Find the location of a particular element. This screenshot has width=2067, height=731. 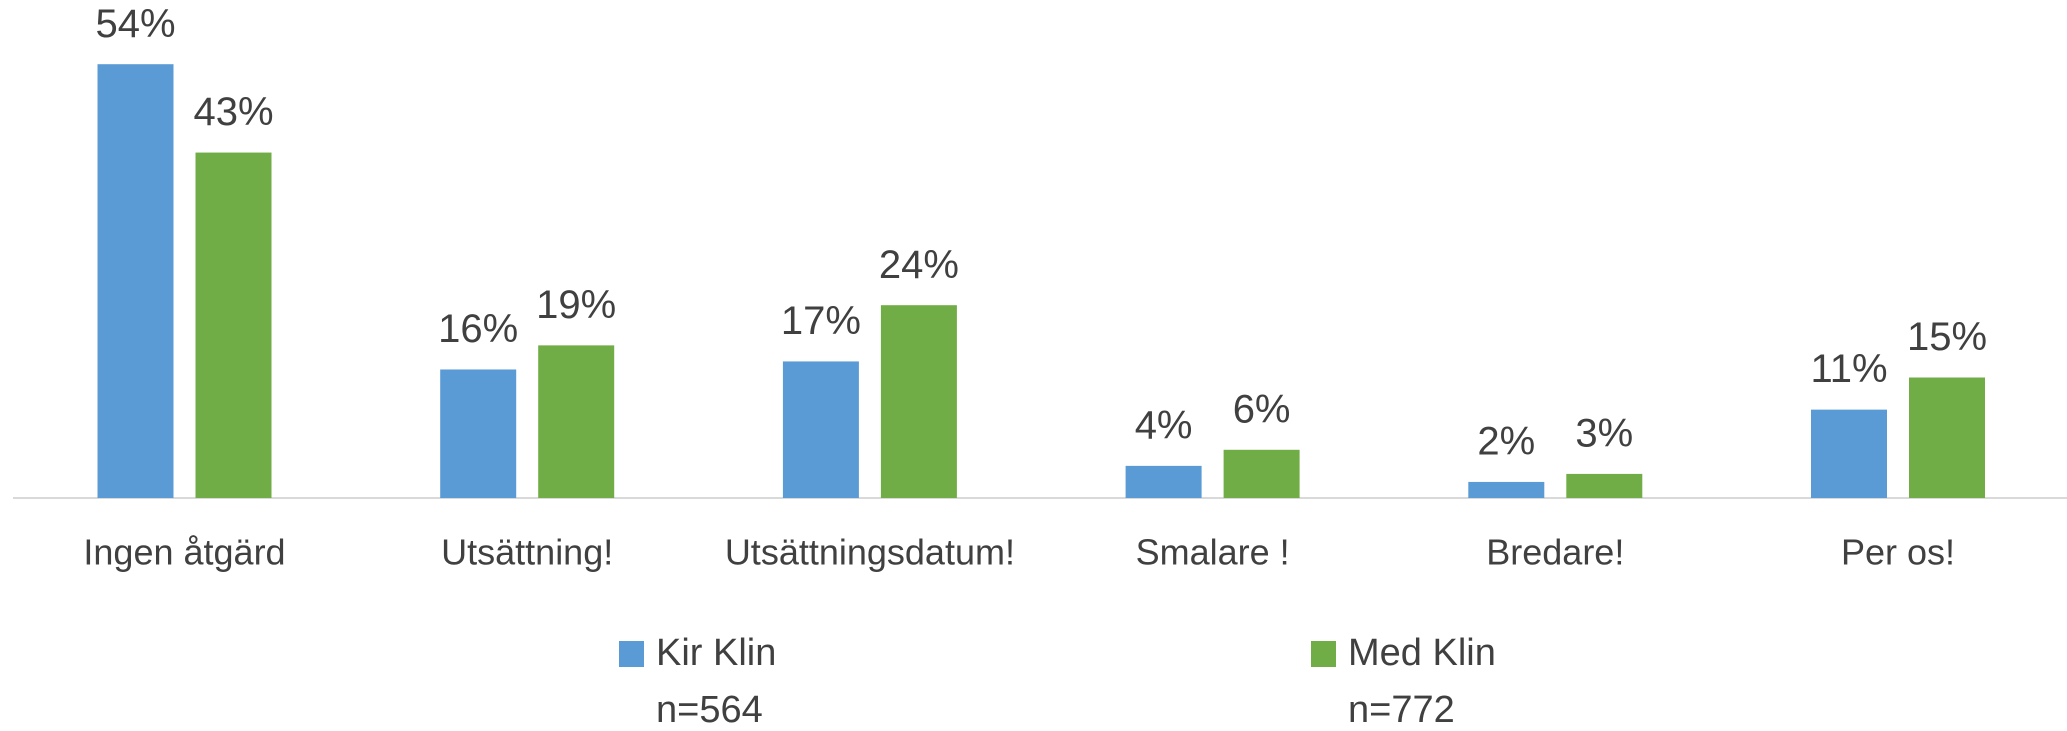

legend-label: Kir Klin is located at coordinates (716, 653).